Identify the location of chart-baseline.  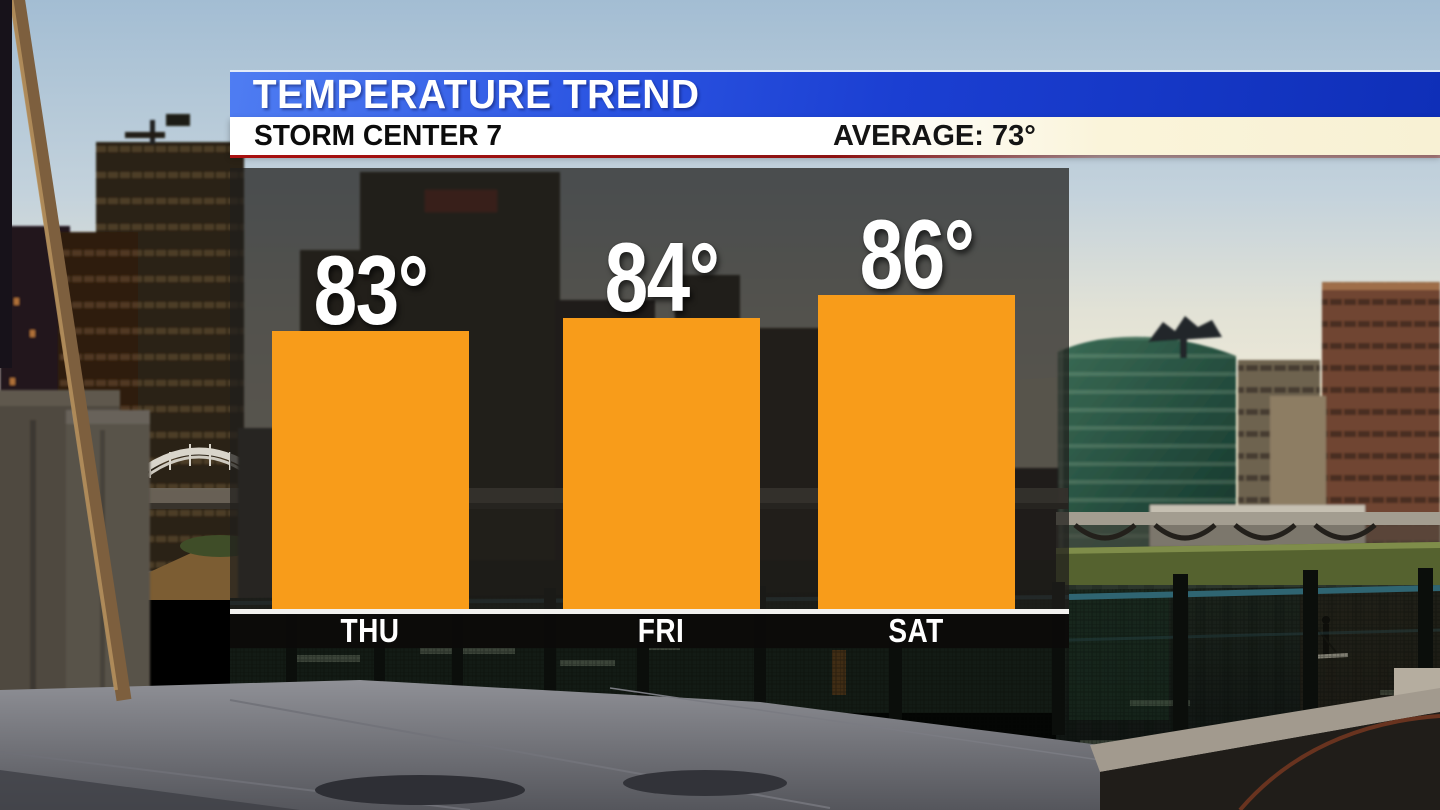
(649, 611).